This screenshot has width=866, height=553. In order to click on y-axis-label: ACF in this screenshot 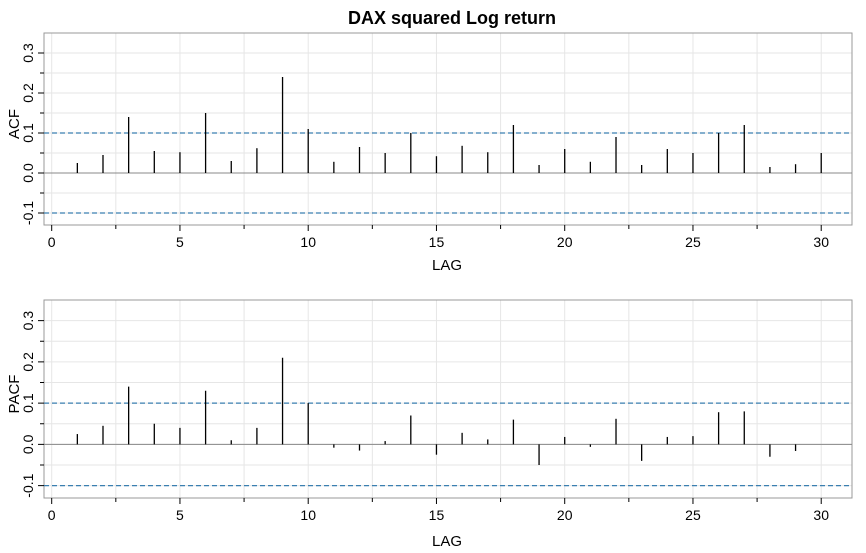, I will do `click(14, 124)`.